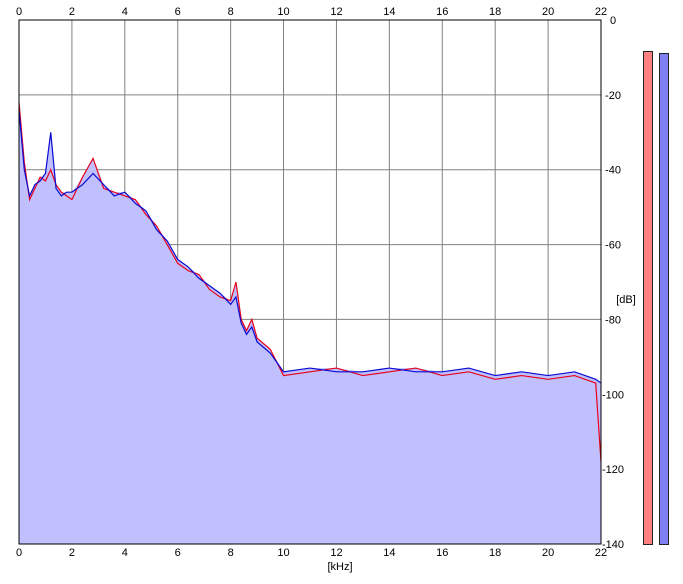  What do you see at coordinates (389, 12) in the screenshot?
I see `x-tick-top-7: 14` at bounding box center [389, 12].